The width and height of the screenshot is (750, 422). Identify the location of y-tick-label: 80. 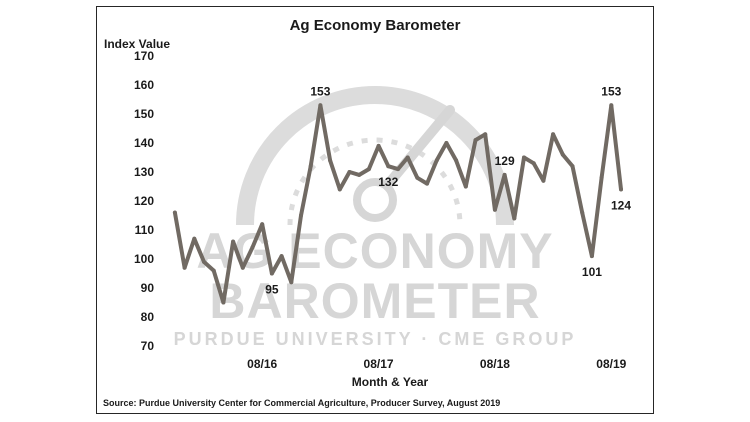
(148, 317).